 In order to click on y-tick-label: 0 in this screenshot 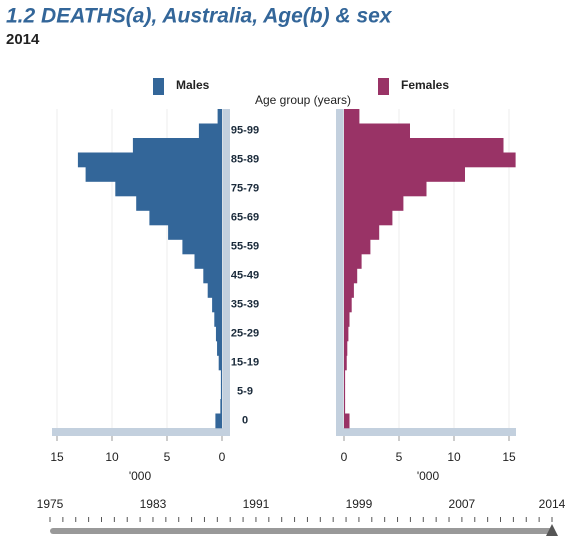, I will do `click(245, 421)`.